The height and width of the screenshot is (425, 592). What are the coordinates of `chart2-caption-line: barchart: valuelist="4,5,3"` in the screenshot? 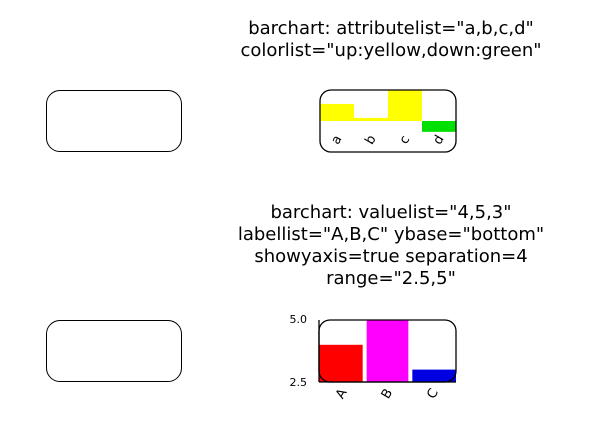 It's located at (391, 212).